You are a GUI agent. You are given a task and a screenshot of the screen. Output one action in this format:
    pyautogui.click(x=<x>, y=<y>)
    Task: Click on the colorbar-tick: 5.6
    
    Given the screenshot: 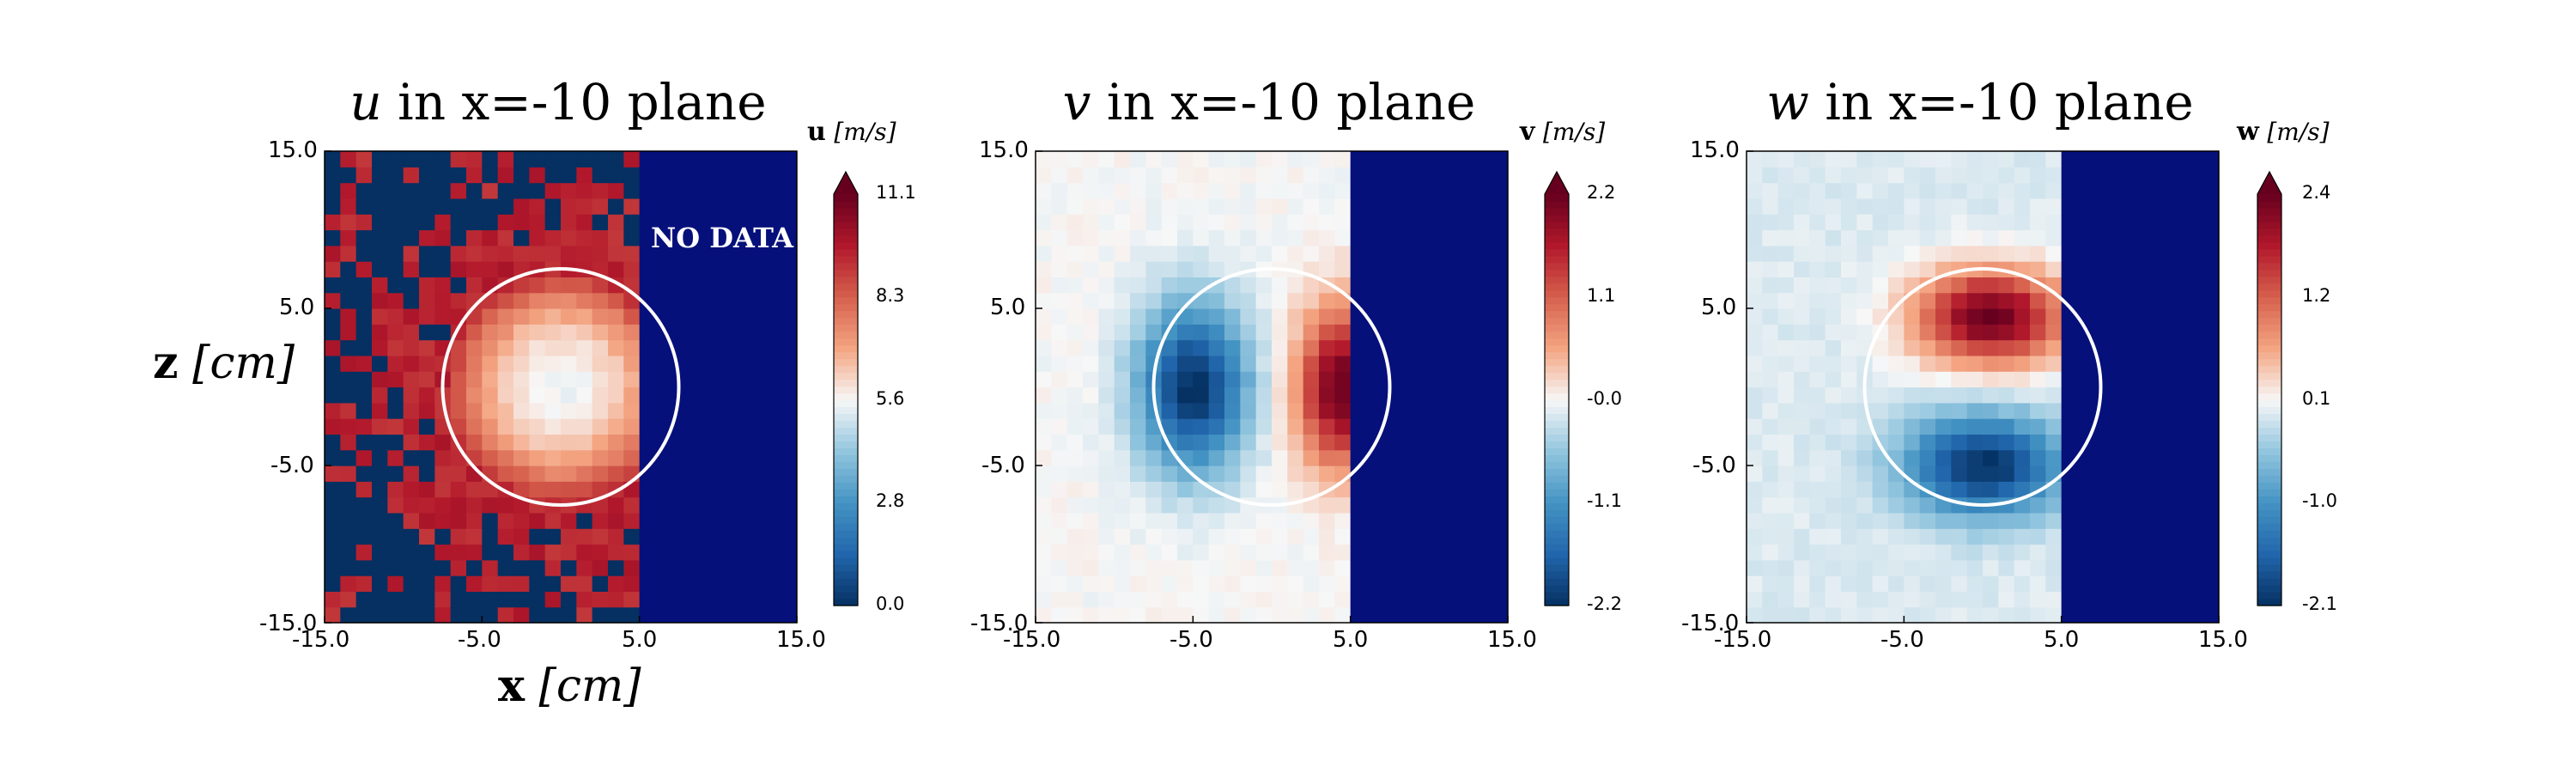 What is the action you would take?
    pyautogui.click(x=890, y=398)
    